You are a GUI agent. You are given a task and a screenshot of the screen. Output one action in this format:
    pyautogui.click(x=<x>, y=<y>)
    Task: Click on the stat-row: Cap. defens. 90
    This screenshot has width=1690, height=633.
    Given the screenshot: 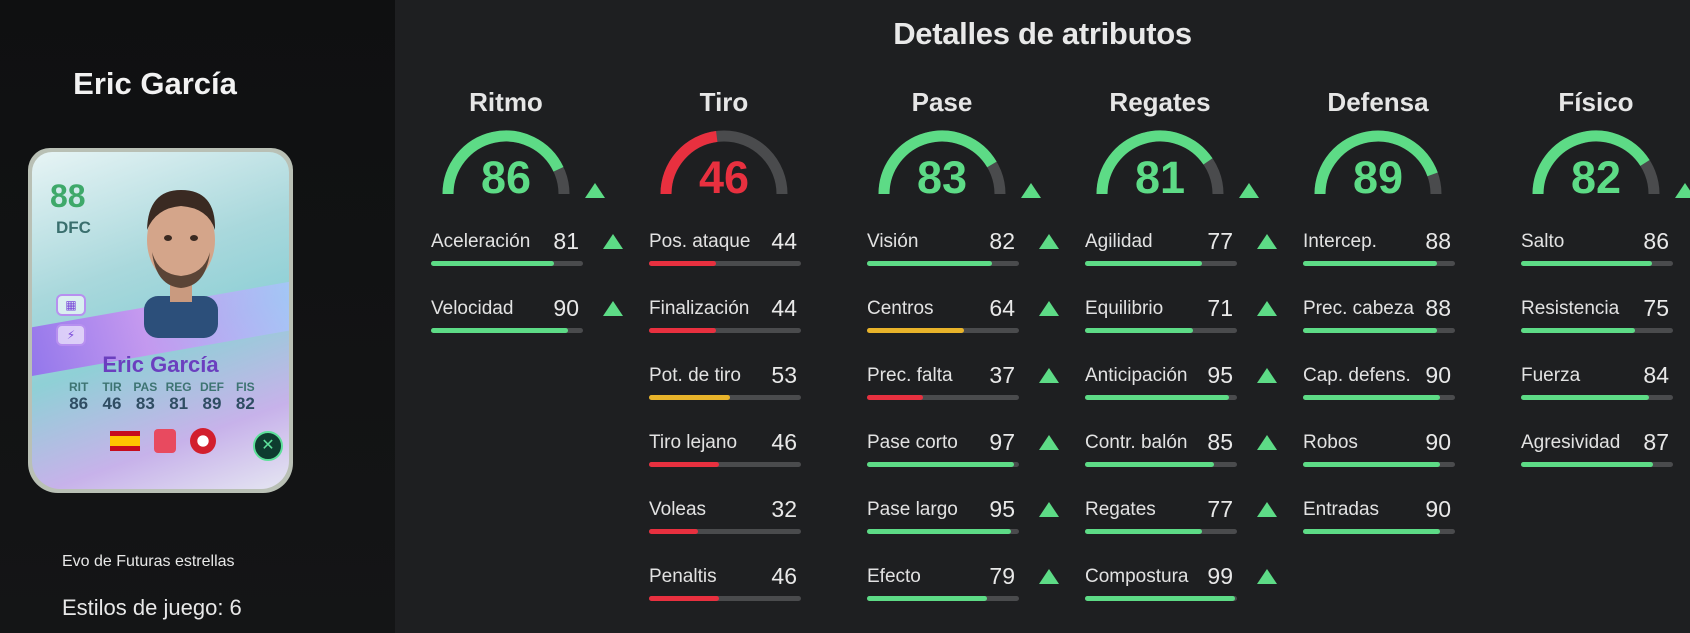 What is the action you would take?
    pyautogui.click(x=1398, y=383)
    